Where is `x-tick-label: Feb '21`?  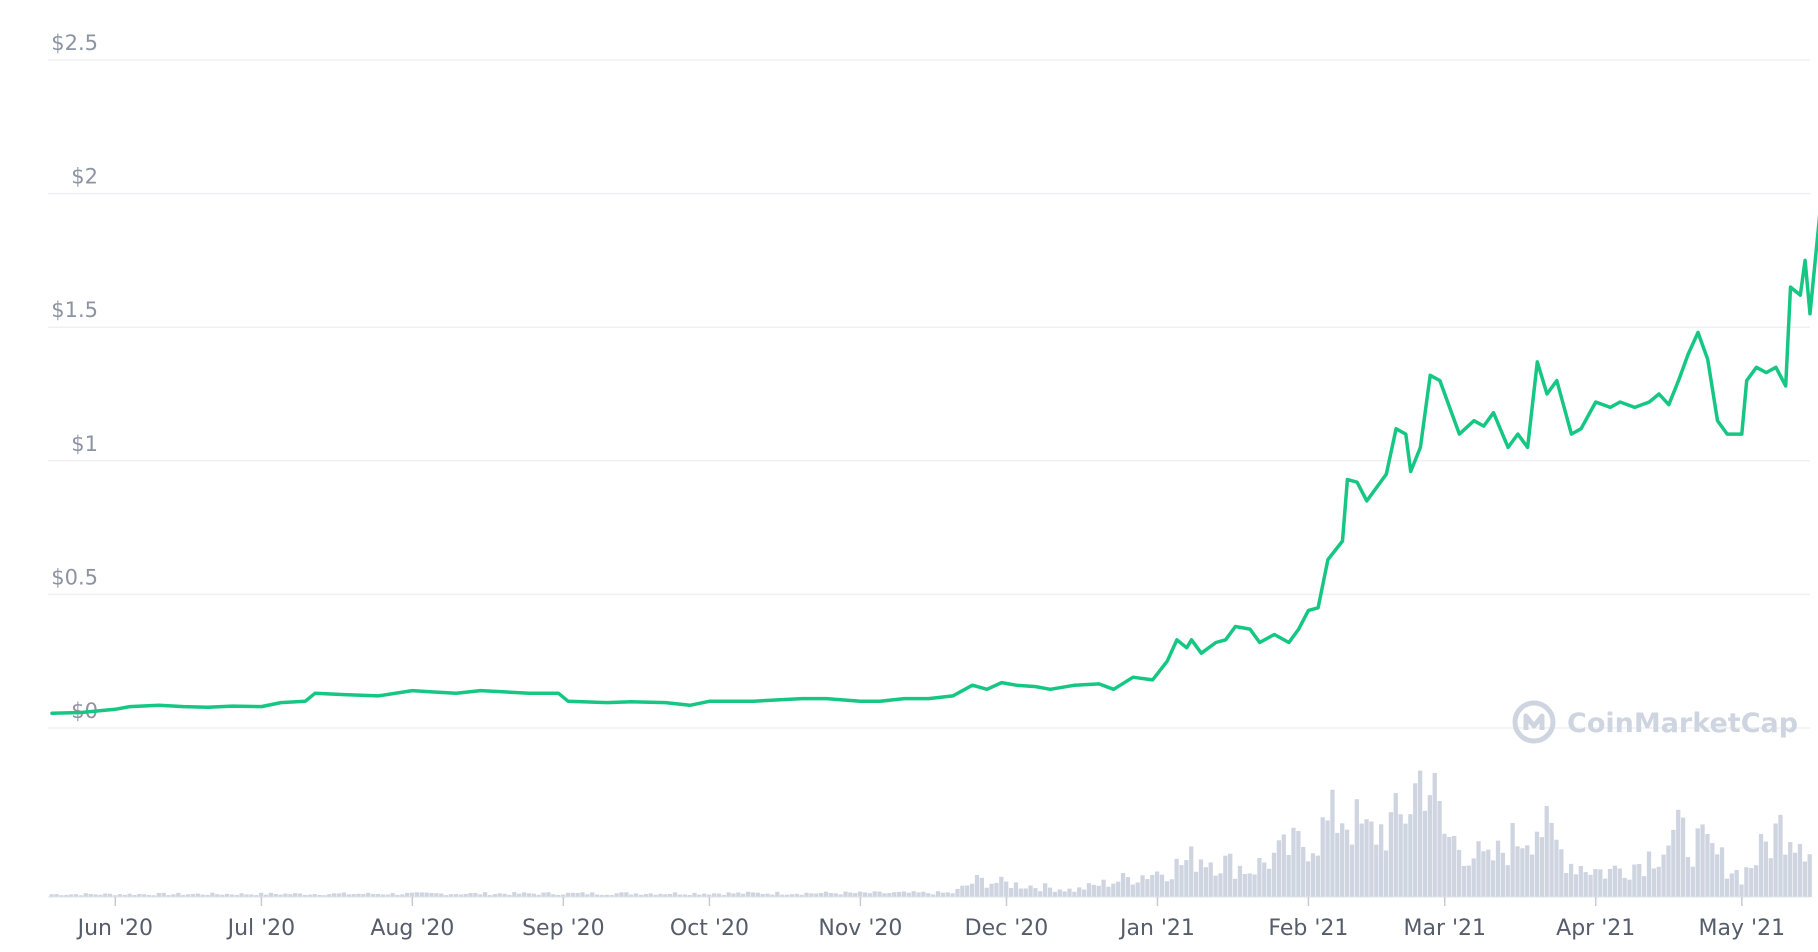
x-tick-label: Feb '21 is located at coordinates (1308, 928).